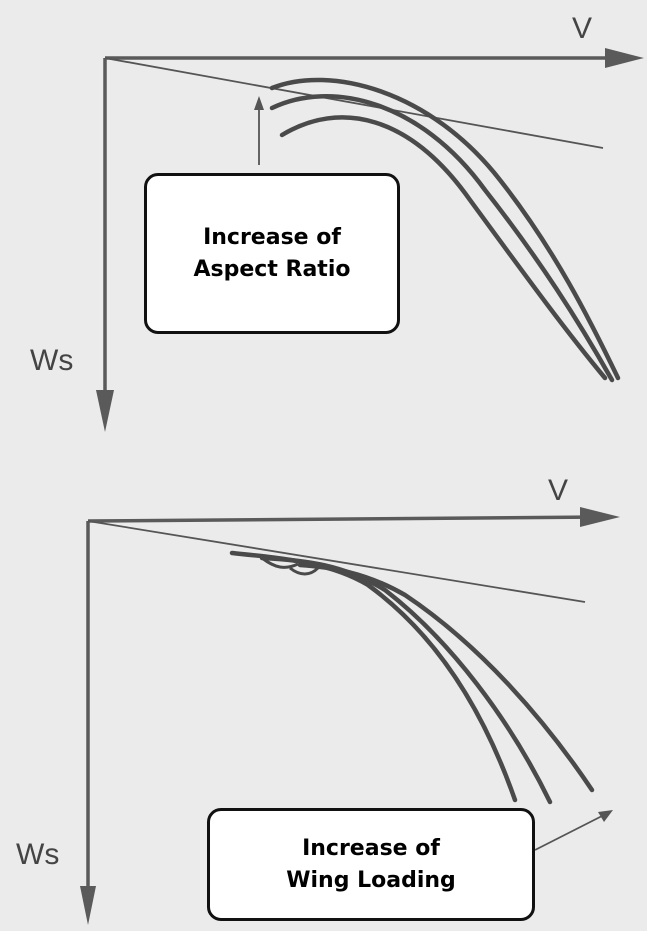 Image resolution: width=647 pixels, height=931 pixels. I want to click on callout-line-2: Wing Loading, so click(371, 880).